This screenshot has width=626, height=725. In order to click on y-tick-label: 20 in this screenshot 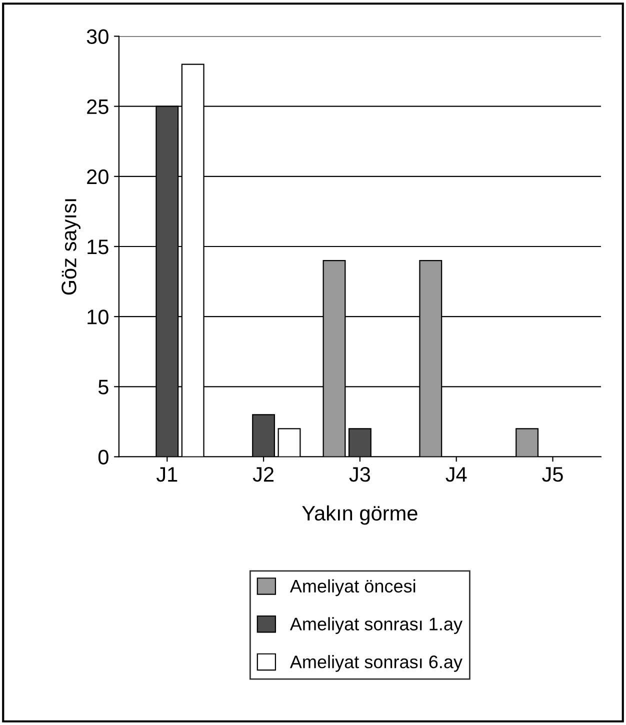, I will do `click(97, 176)`.